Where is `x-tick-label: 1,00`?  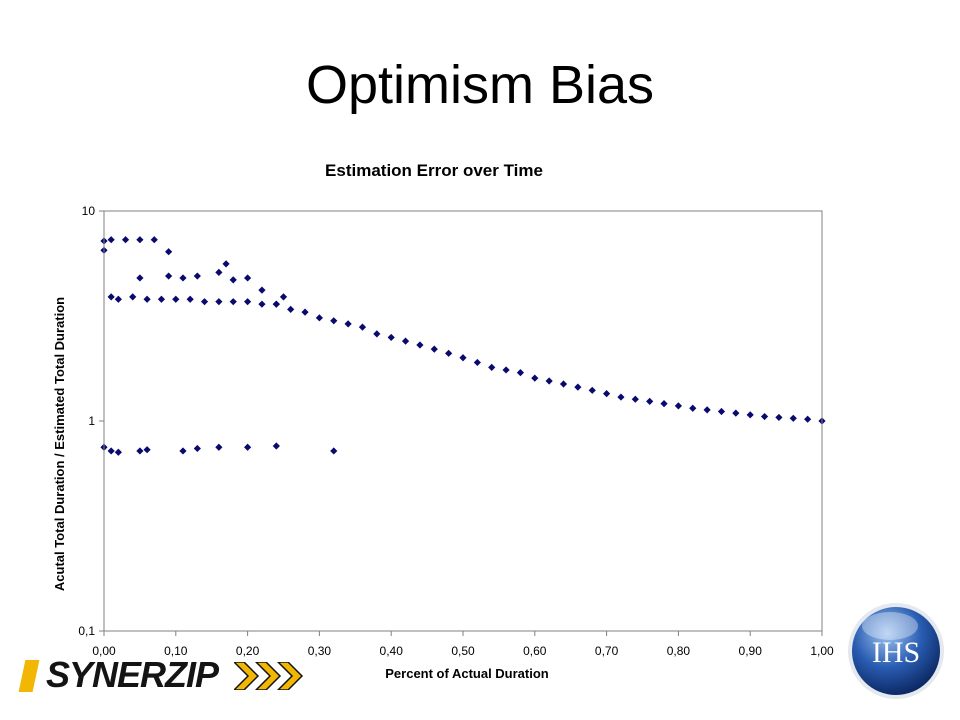
x-tick-label: 1,00 is located at coordinates (822, 651).